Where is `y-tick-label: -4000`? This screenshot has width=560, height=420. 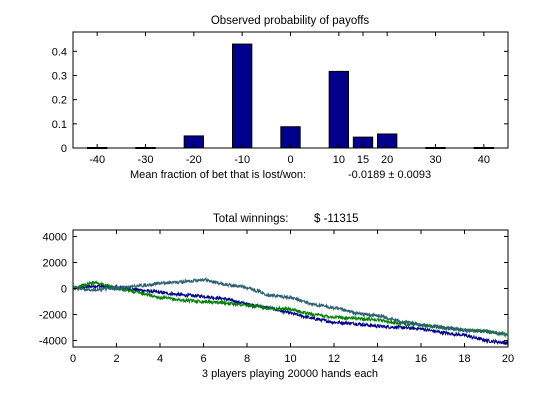
y-tick-label: -4000 is located at coordinates (53, 342).